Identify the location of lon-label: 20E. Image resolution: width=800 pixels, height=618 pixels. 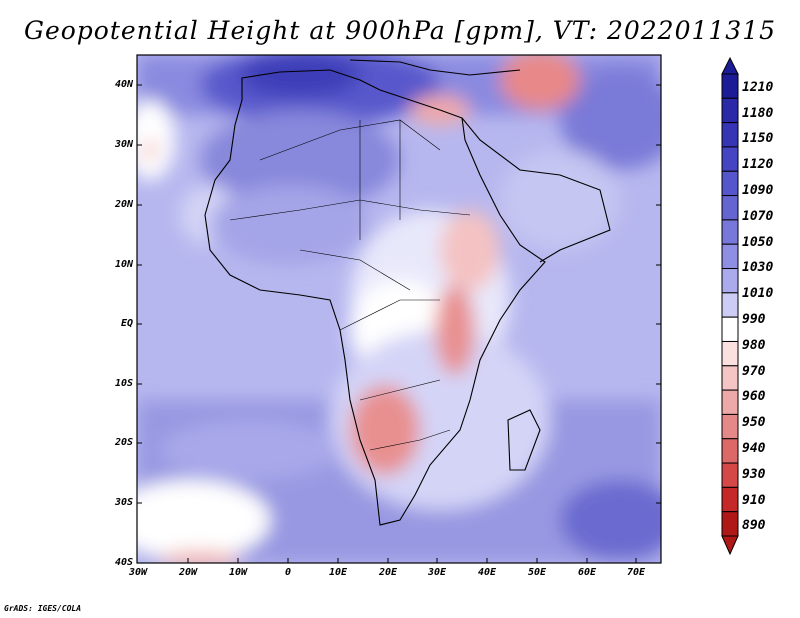
(388, 572).